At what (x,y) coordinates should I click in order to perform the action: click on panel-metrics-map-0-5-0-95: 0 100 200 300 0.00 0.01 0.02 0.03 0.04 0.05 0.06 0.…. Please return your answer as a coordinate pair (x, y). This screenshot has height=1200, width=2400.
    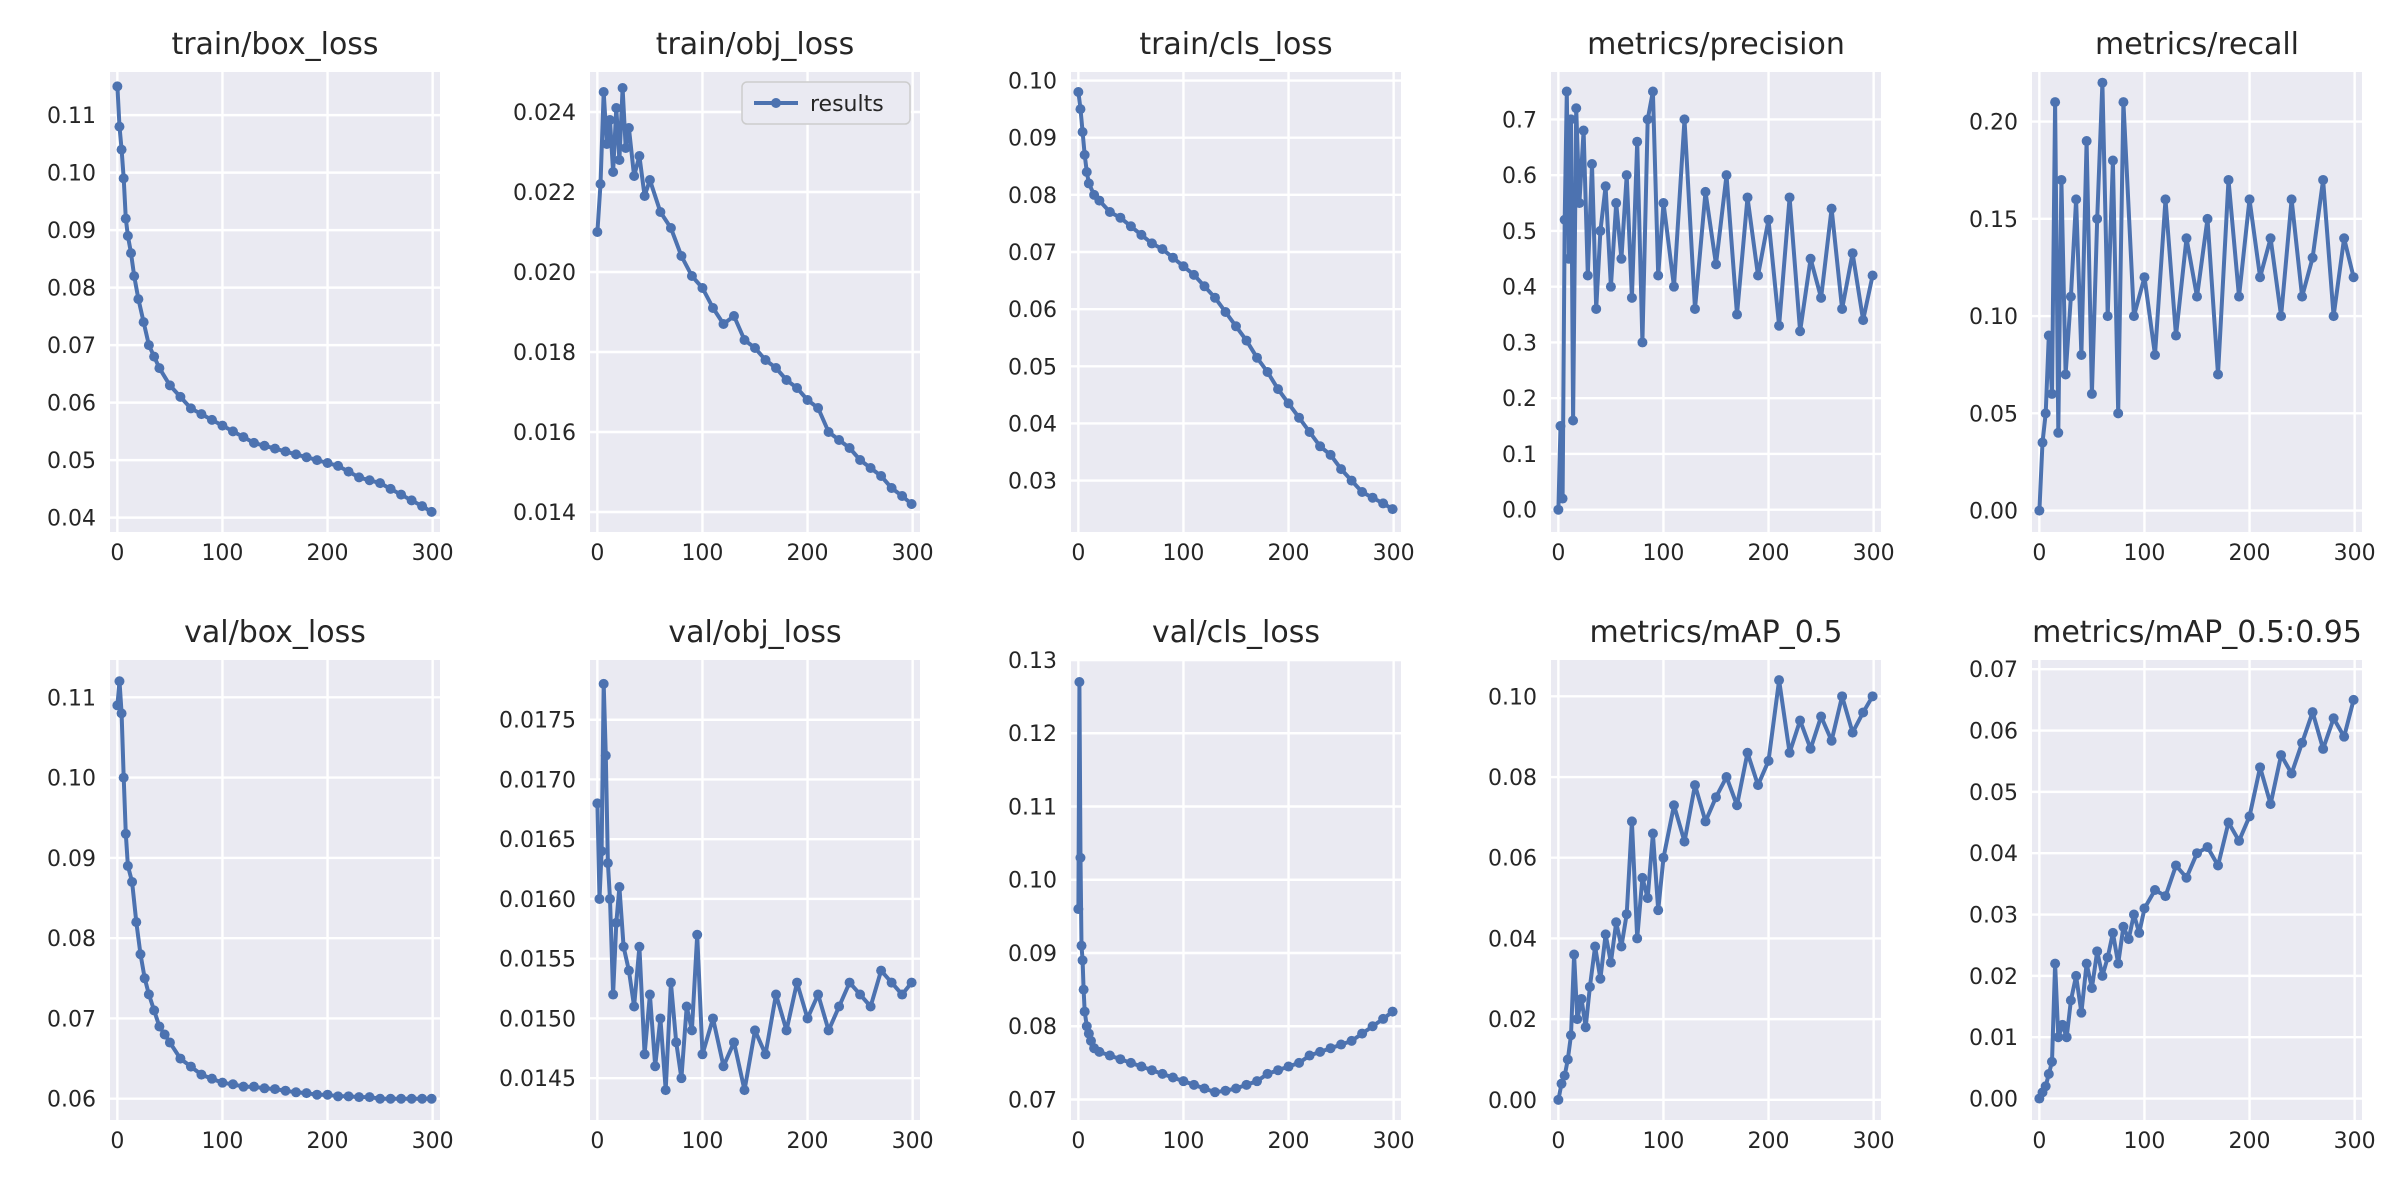
    Looking at the image, I should click on (2172, 884).